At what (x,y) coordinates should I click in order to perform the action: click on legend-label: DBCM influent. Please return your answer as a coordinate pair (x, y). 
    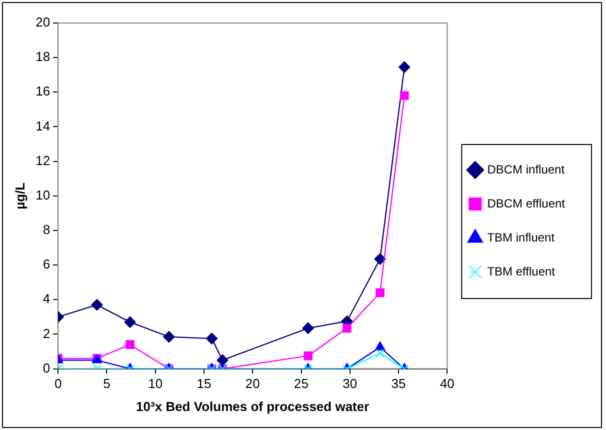
    Looking at the image, I should click on (526, 169).